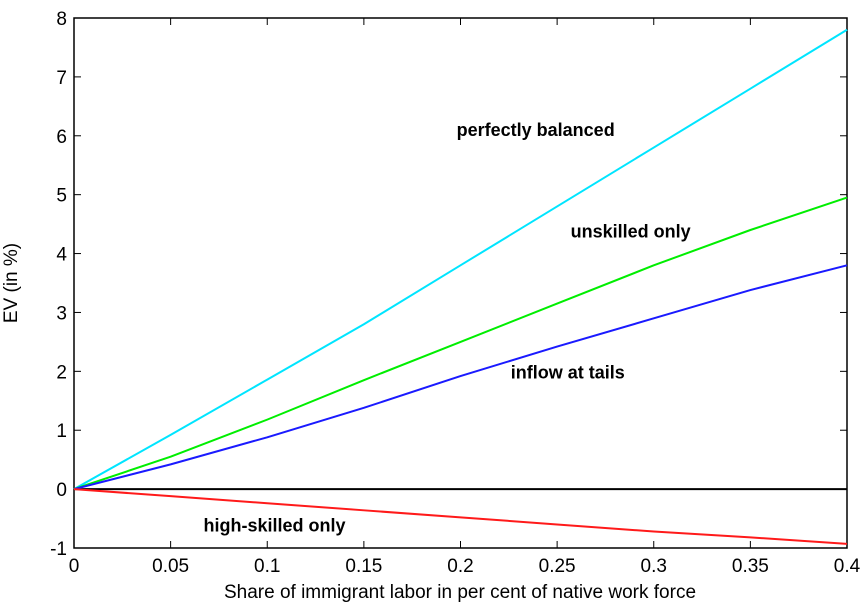  I want to click on y-tick-label: 0, so click(61, 490).